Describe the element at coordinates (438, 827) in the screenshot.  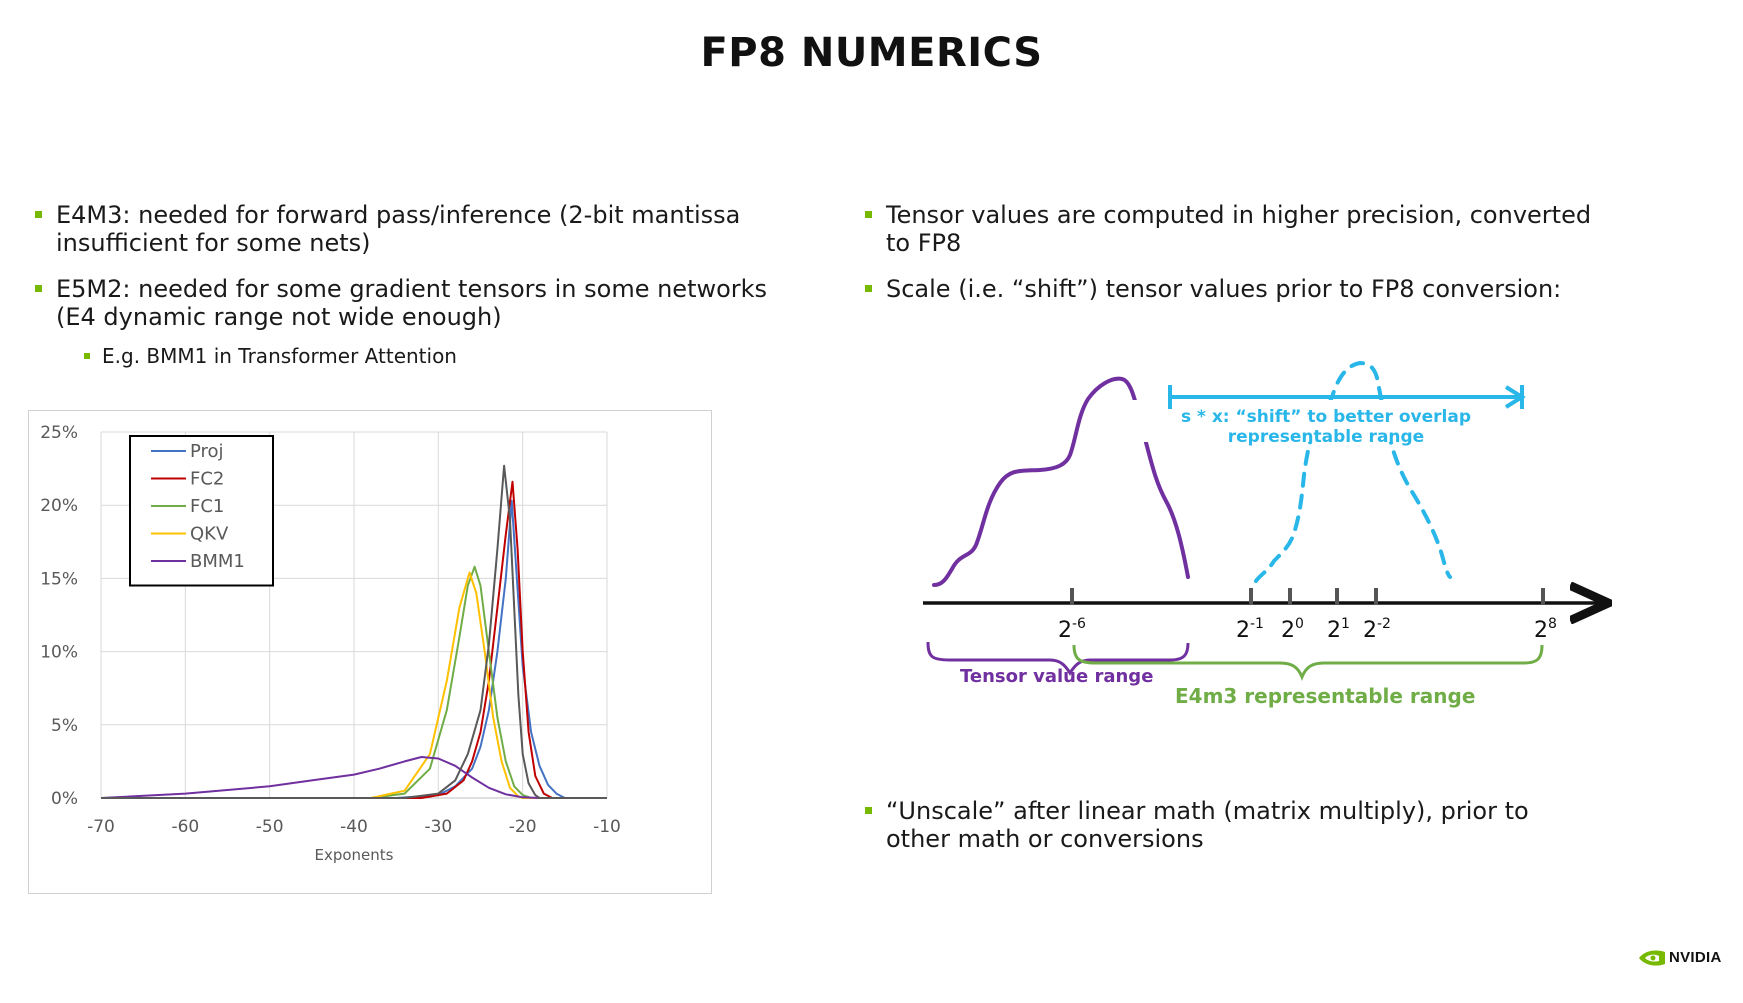
I see `x-tick-label: -30` at that location.